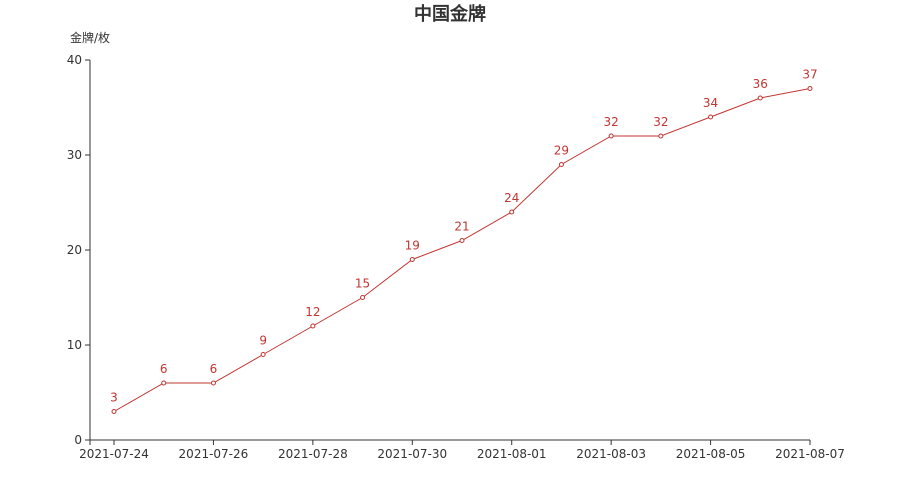  I want to click on x-tick-label: 2021-08-05, so click(711, 454).